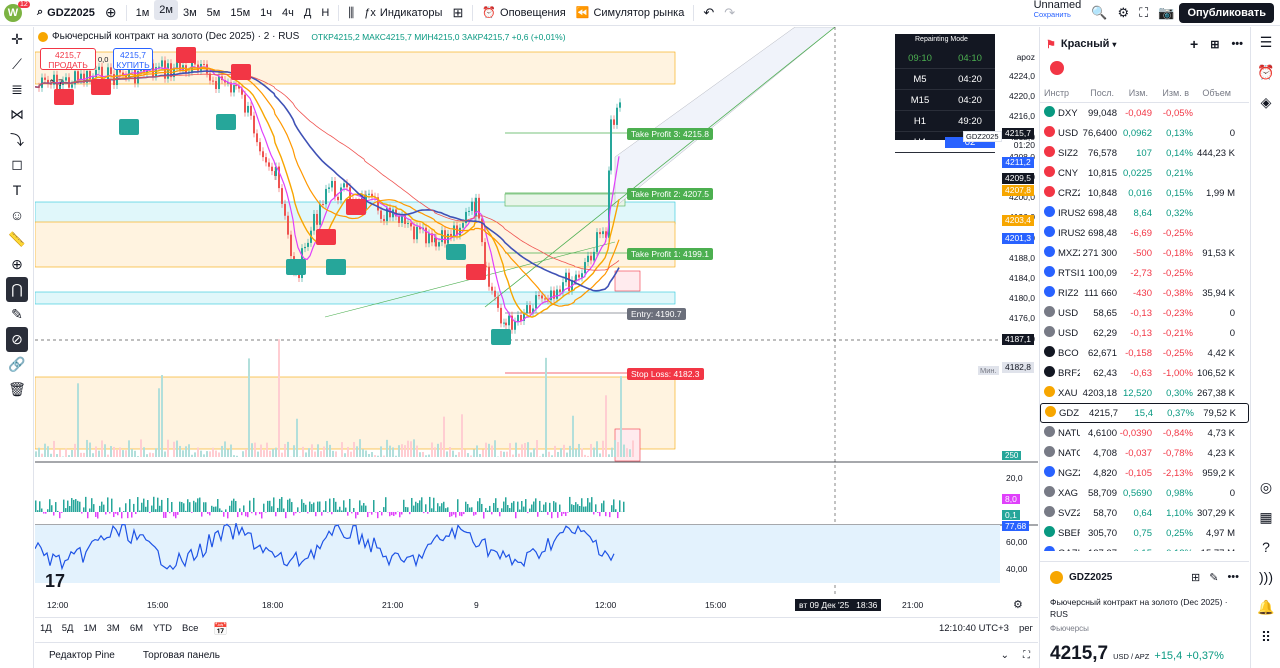 This screenshot has width=1280, height=668. What do you see at coordinates (1144, 173) in the screenshot?
I see `watchlist-row: CNY 10,815 0,0225 0,21%` at bounding box center [1144, 173].